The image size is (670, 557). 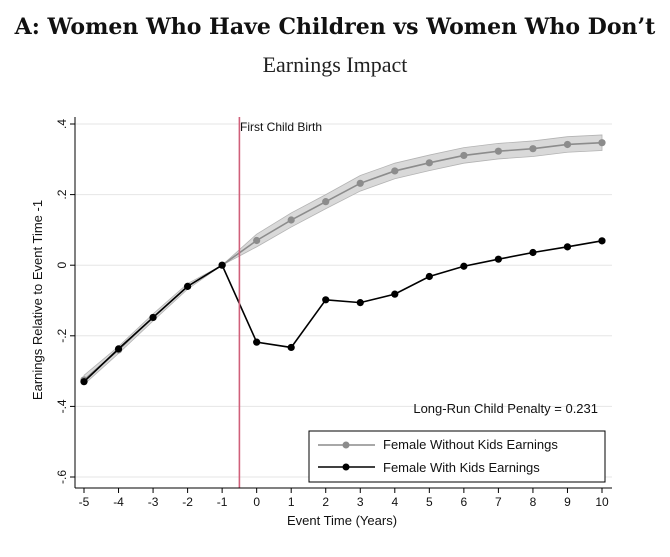 What do you see at coordinates (602, 502) in the screenshot?
I see `x-tick-label-15: 10` at bounding box center [602, 502].